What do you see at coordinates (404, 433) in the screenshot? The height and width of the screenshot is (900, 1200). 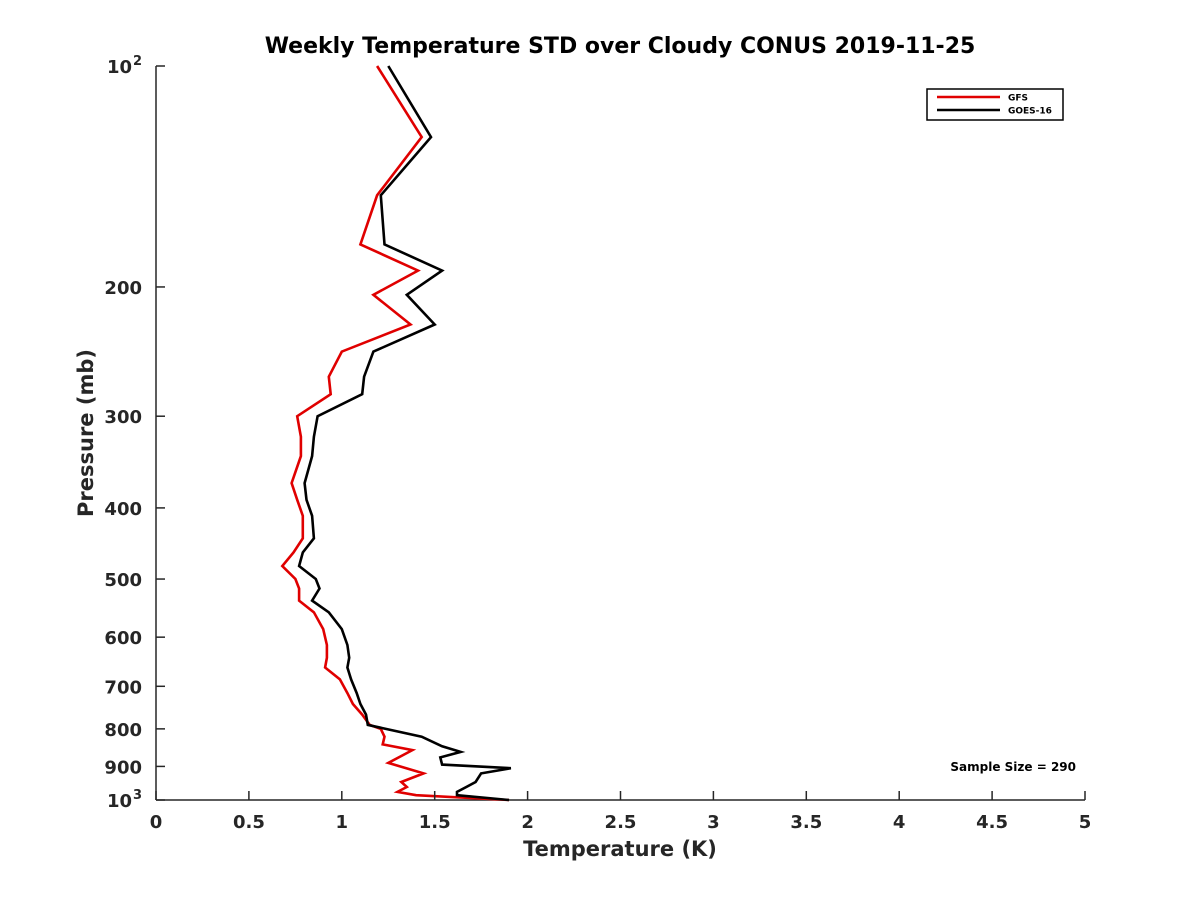 I see `series-line-goes16` at bounding box center [404, 433].